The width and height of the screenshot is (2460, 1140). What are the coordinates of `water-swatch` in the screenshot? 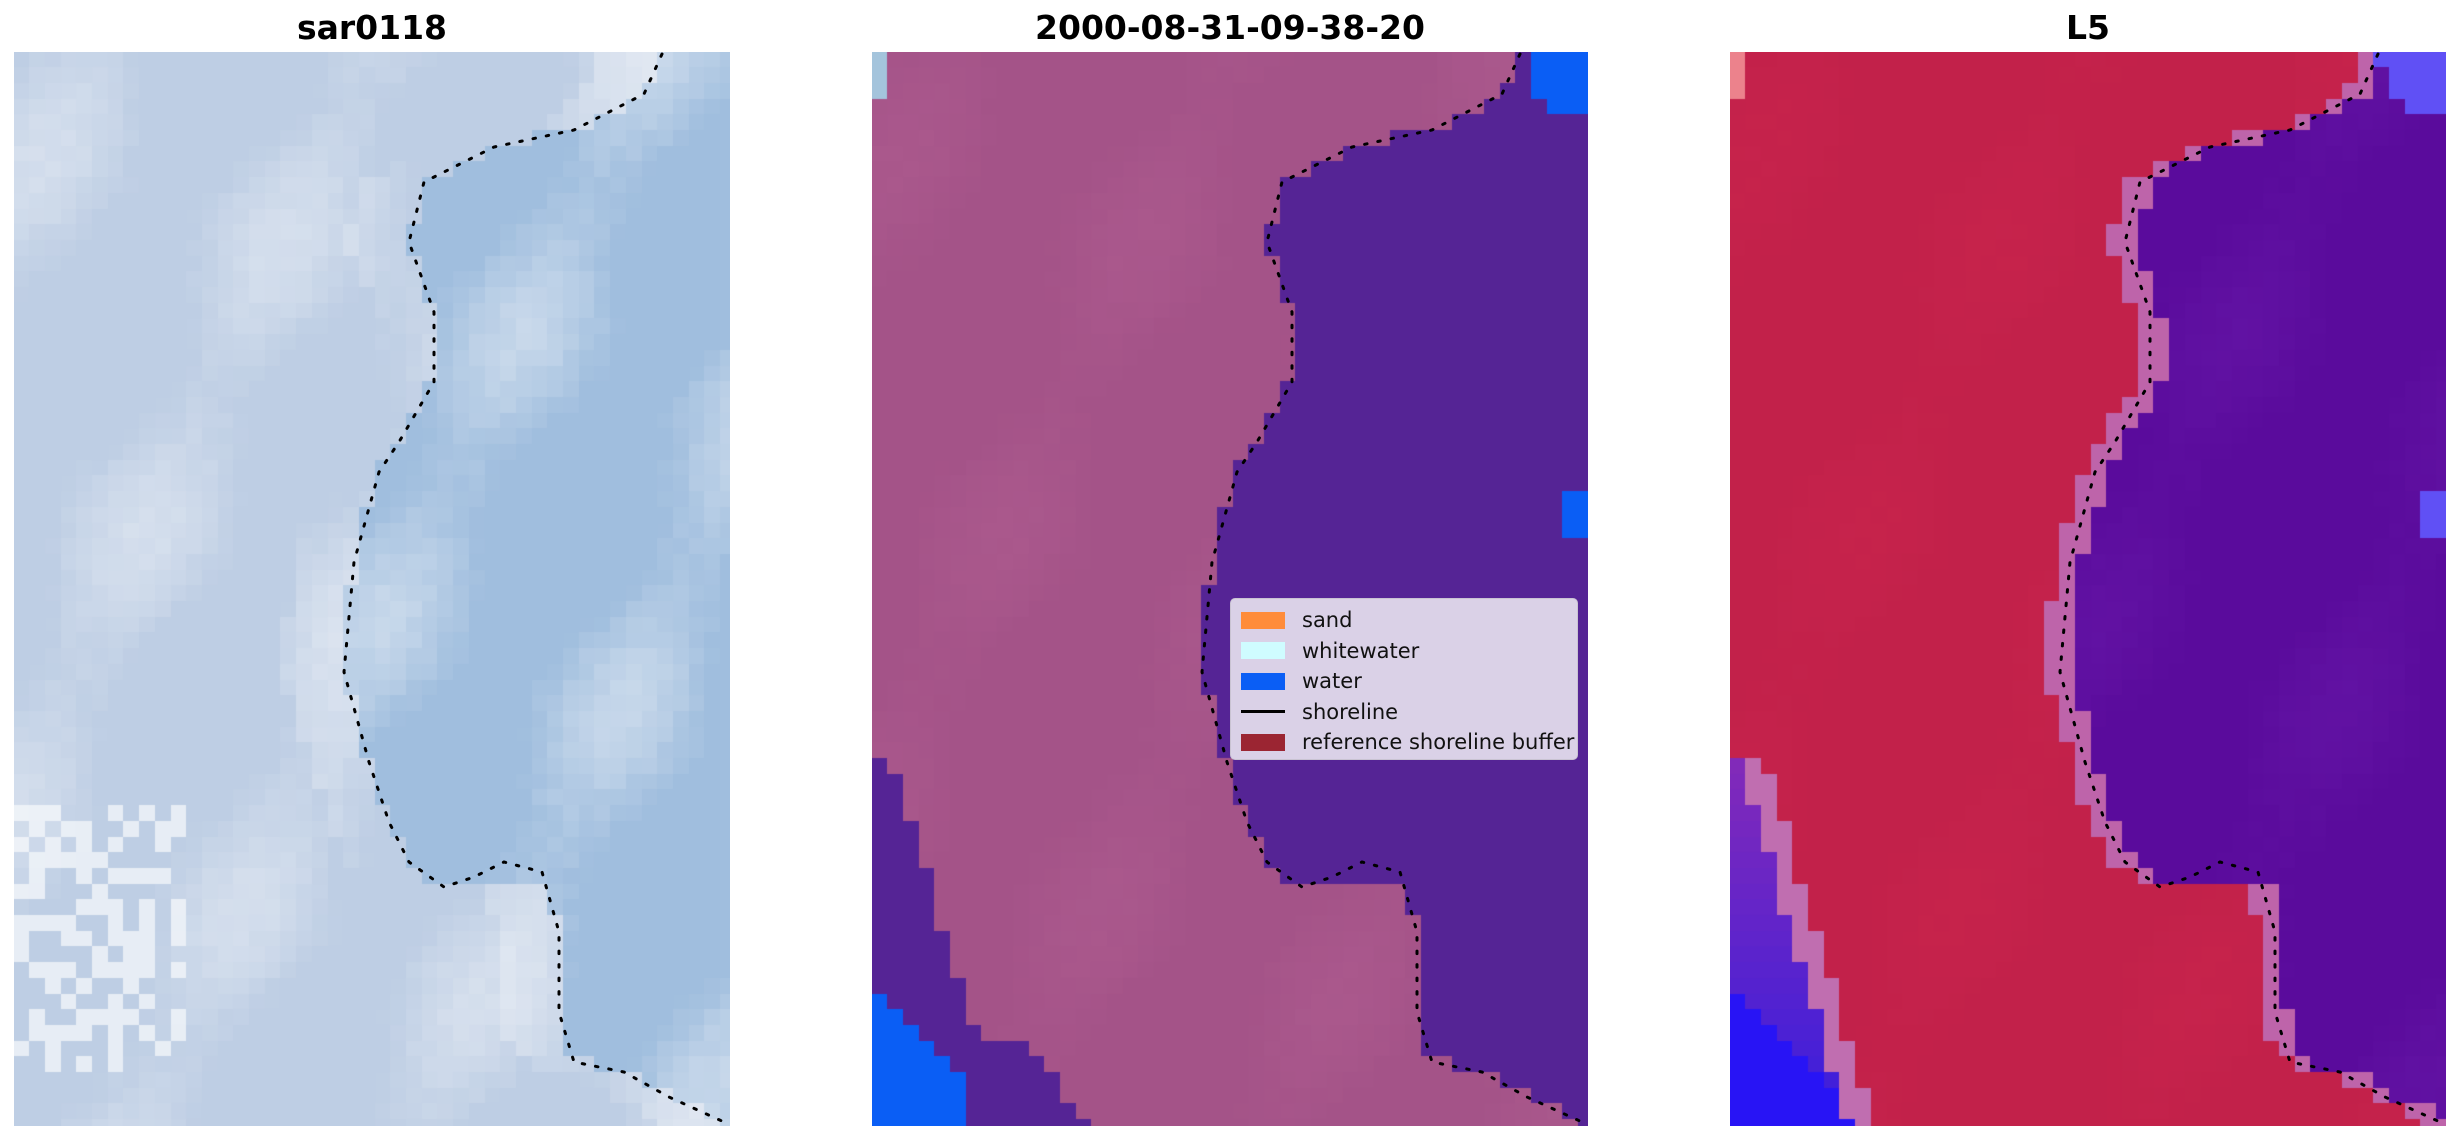 It's located at (1263, 681).